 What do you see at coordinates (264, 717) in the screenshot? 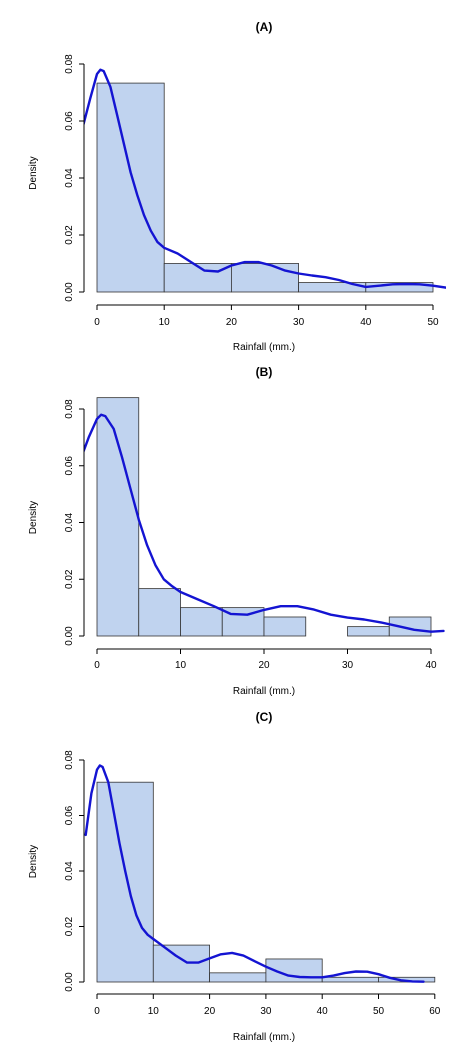
I see `chart-title: (C)` at bounding box center [264, 717].